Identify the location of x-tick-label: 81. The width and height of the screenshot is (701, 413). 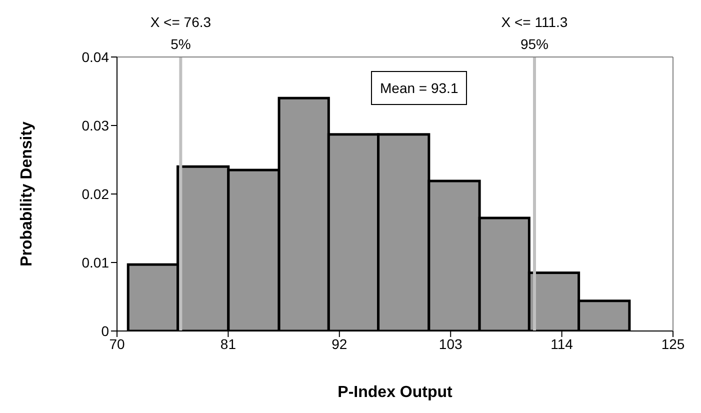
(228, 344).